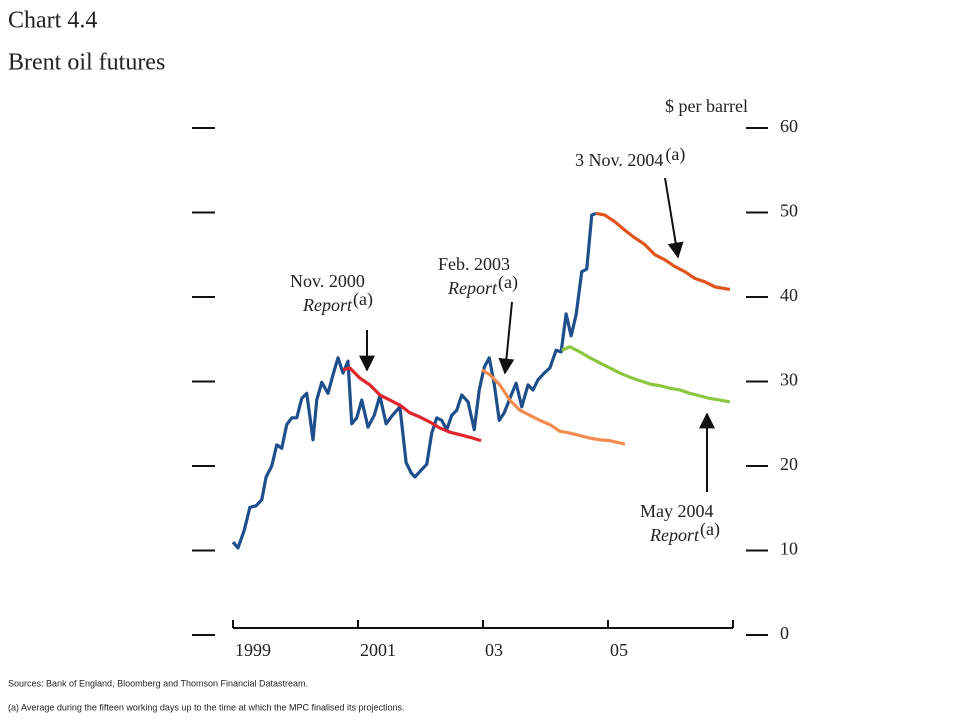  I want to click on y-tick-label: 30, so click(789, 380).